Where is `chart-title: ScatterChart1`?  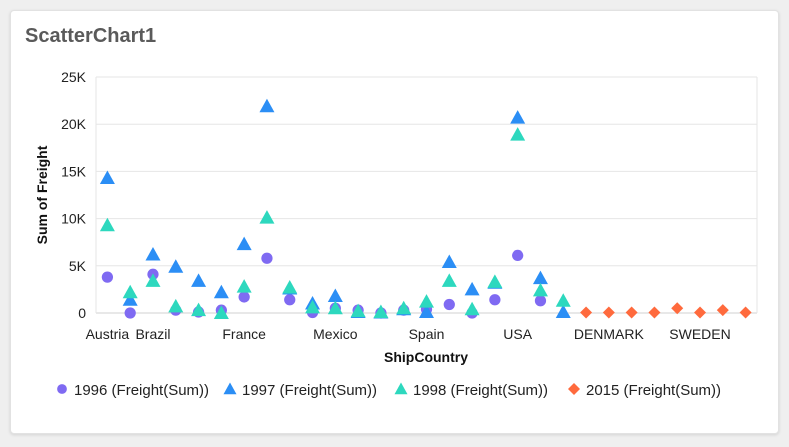 chart-title: ScatterChart1 is located at coordinates (91, 36).